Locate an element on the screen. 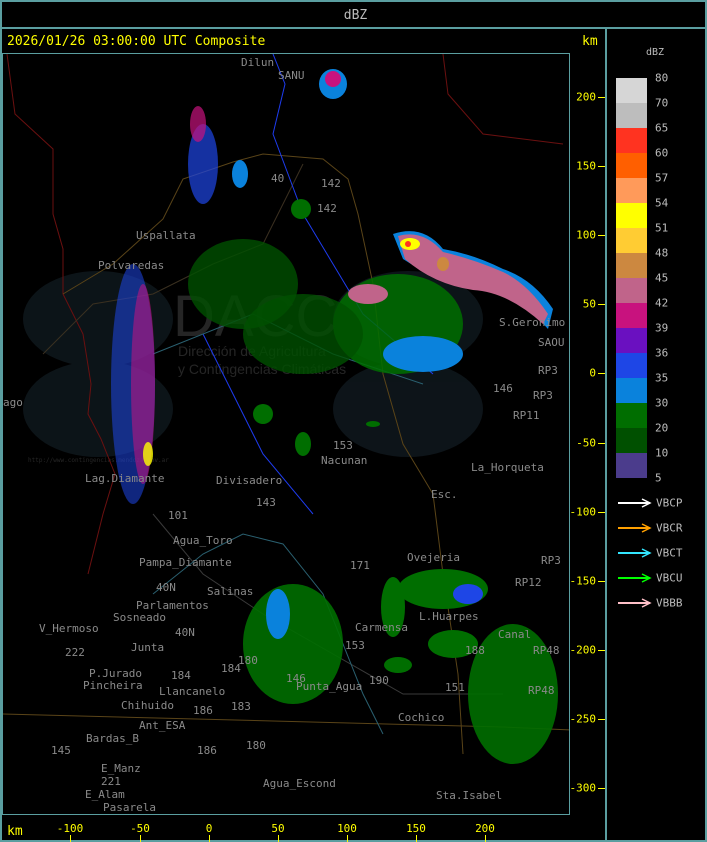 Image resolution: width=707 pixels, height=842 pixels. x-tick-label: -100 is located at coordinates (70, 828).